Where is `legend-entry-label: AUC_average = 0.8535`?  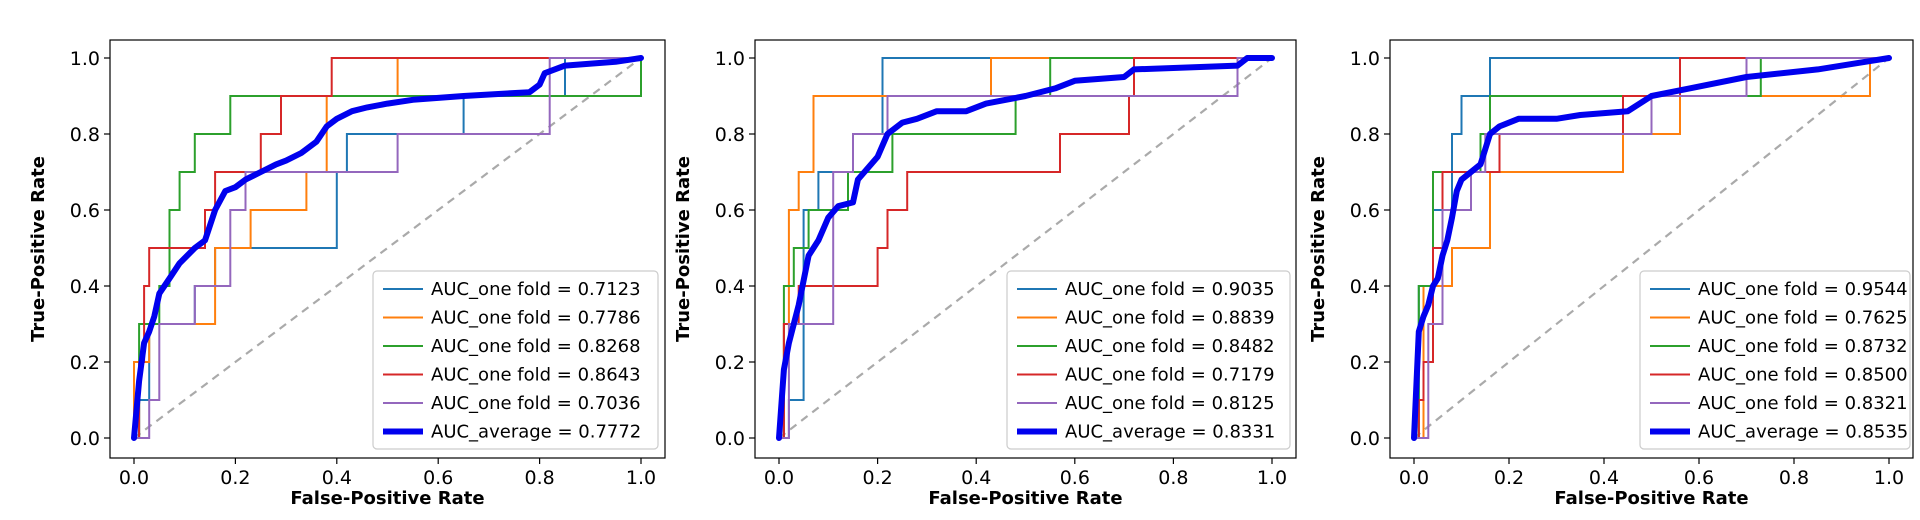
legend-entry-label: AUC_average = 0.8535 is located at coordinates (1803, 432).